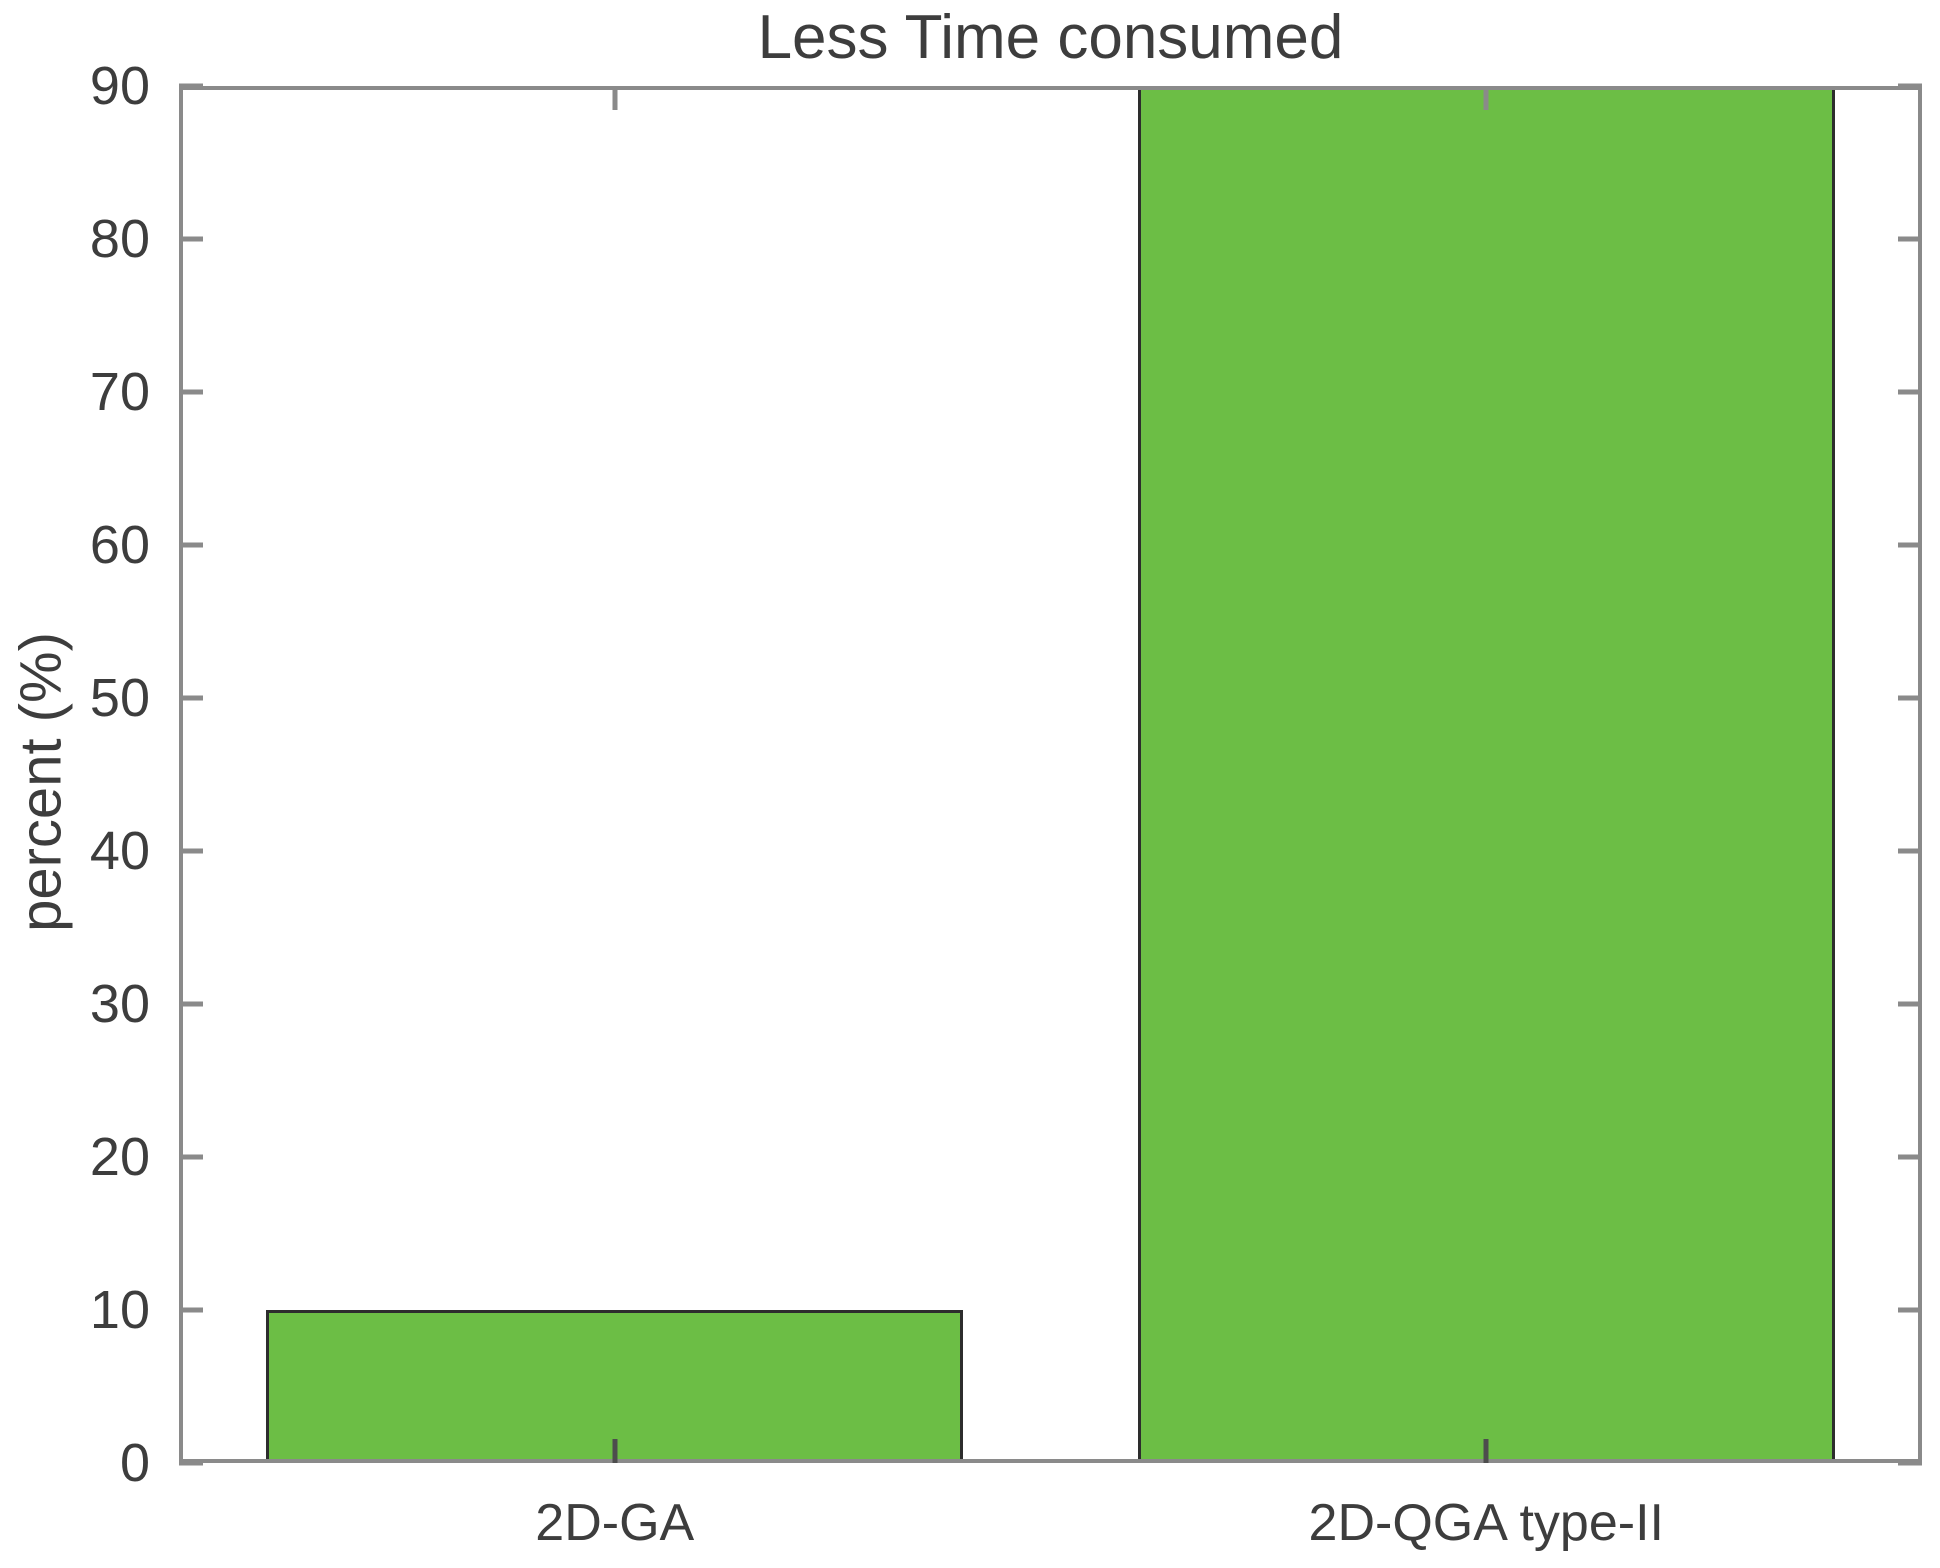 This screenshot has height=1568, width=1940. What do you see at coordinates (119, 698) in the screenshot?
I see `y-tick-label: 50` at bounding box center [119, 698].